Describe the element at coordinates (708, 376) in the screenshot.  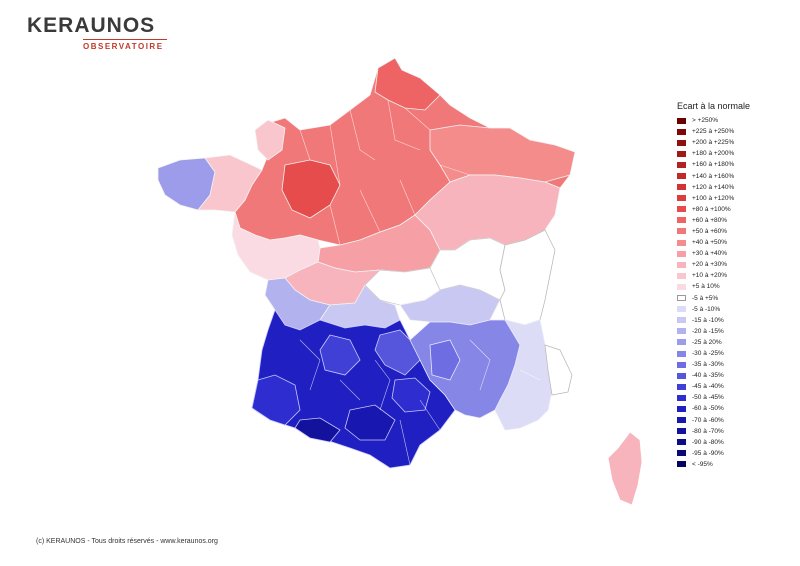
I see `legend-label: -40 à -35%` at that location.